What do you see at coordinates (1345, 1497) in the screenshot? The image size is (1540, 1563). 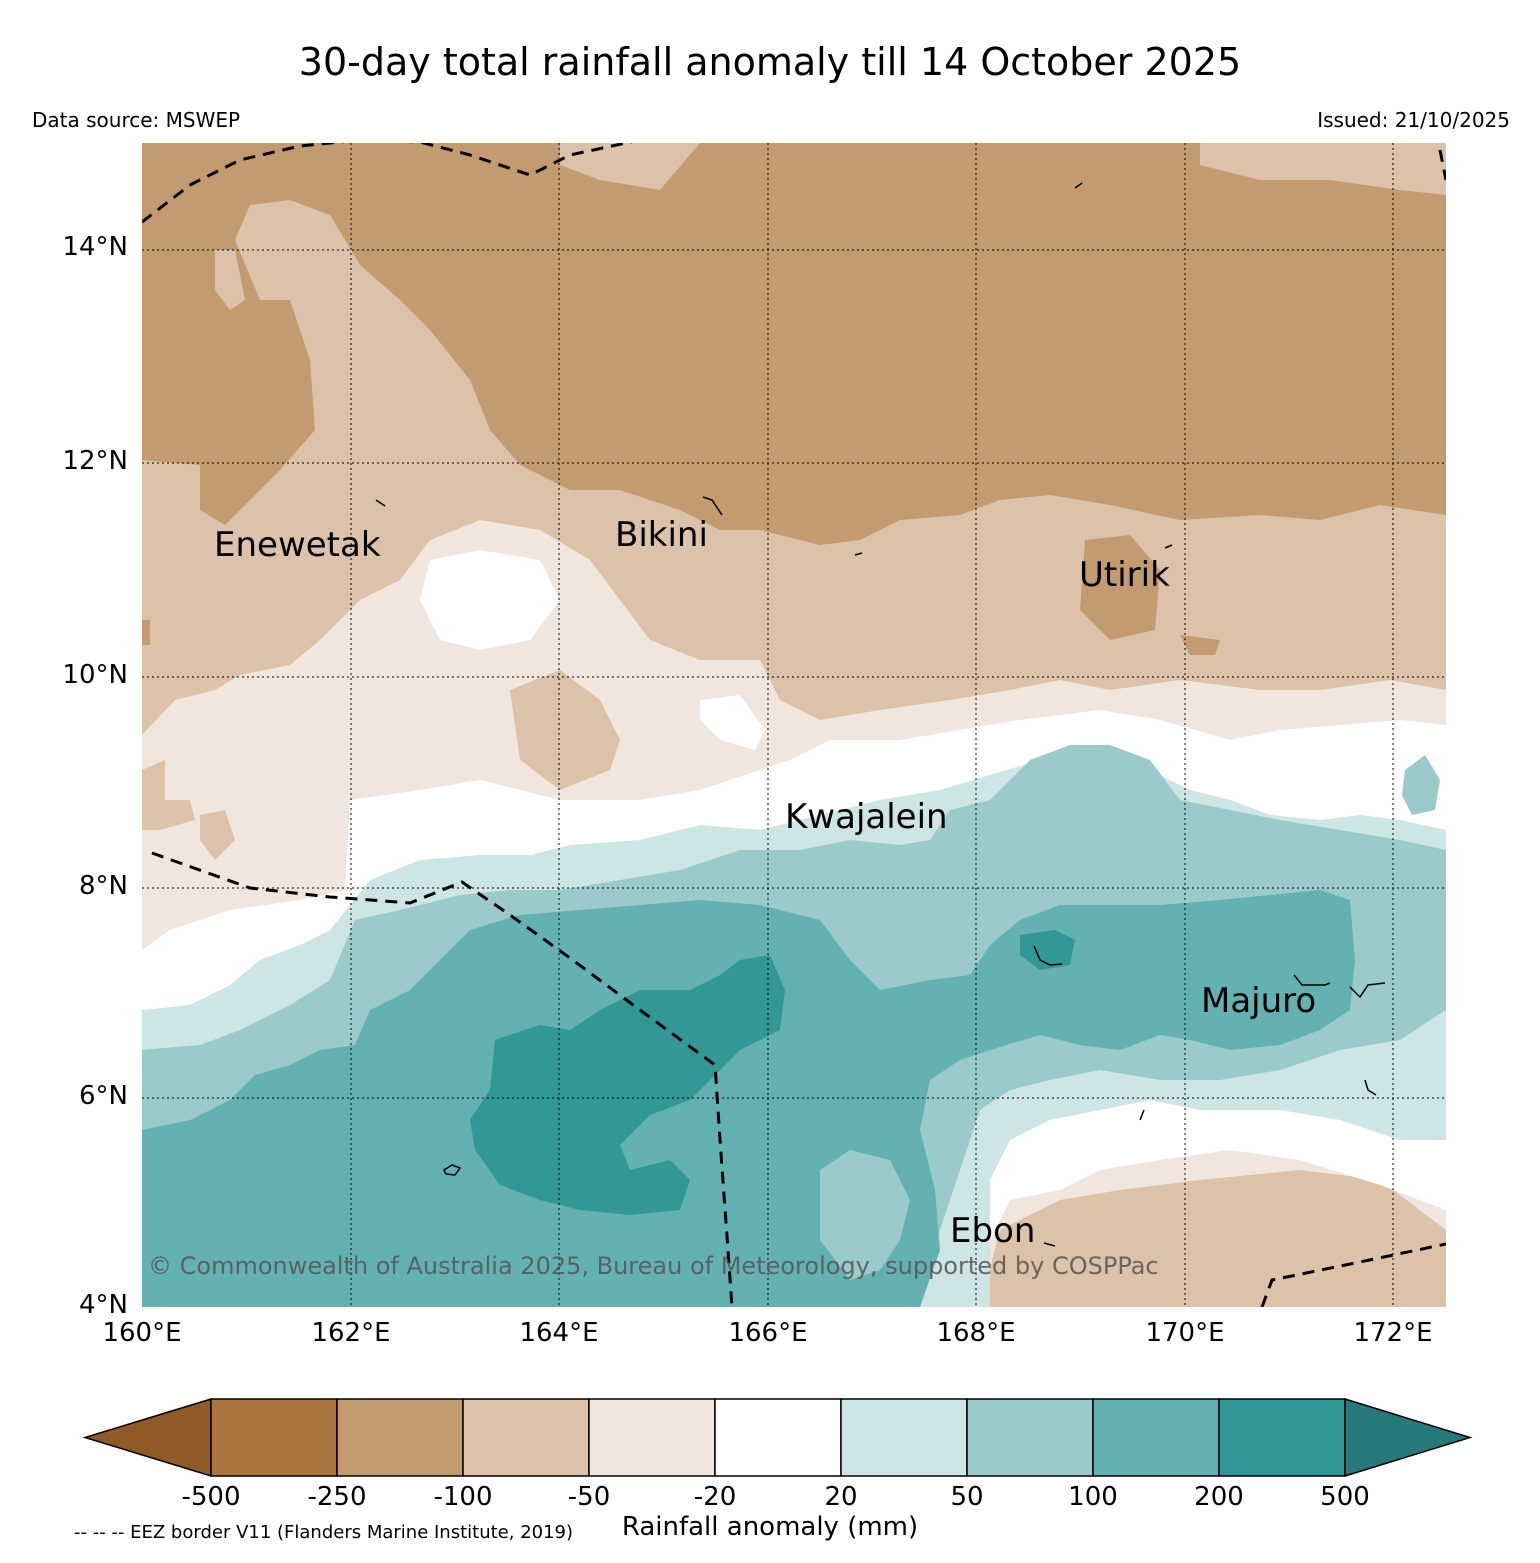 I see `colorbar-tick-9: 500` at bounding box center [1345, 1497].